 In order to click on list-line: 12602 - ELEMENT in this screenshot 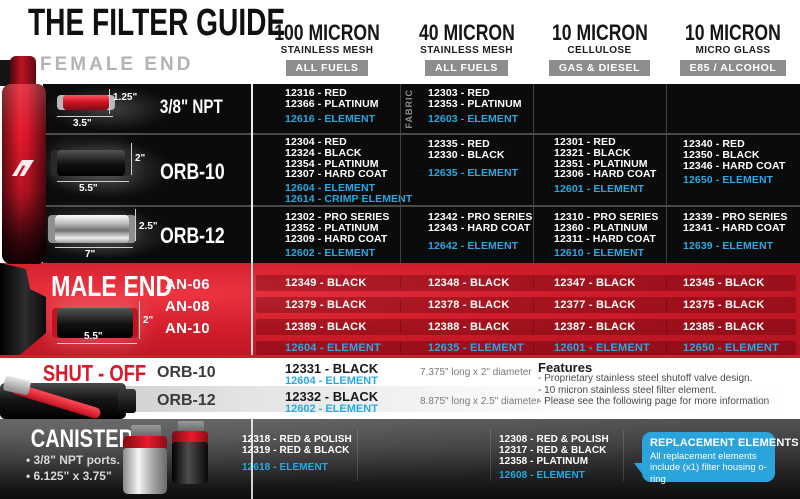, I will do `click(330, 253)`.